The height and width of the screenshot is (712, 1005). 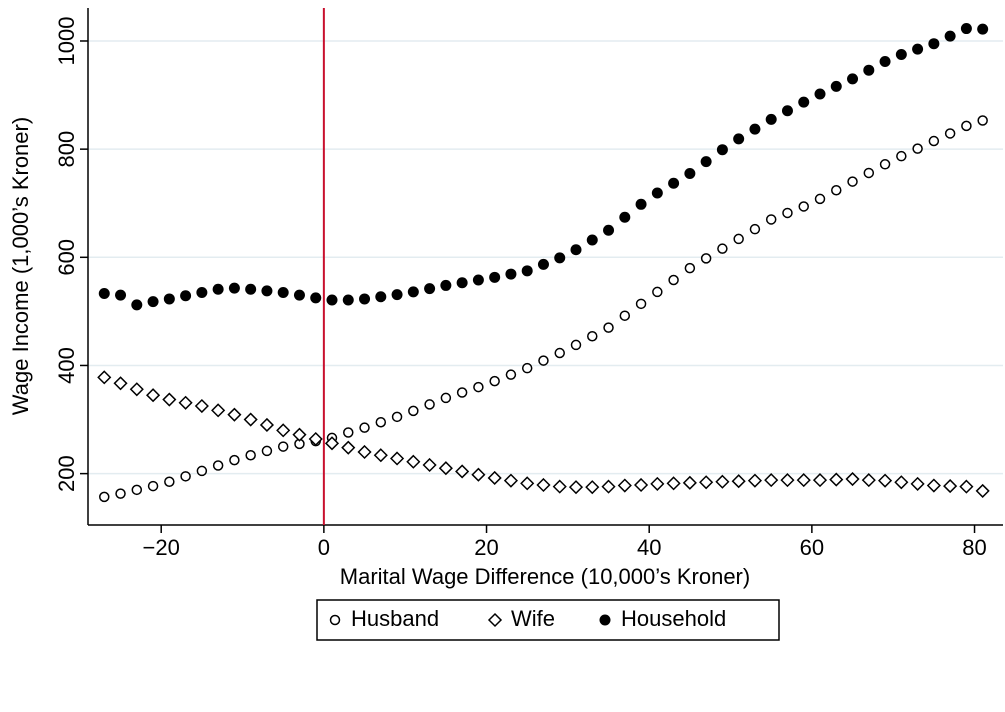 I want to click on x-tick-label: 80, so click(x=974, y=547).